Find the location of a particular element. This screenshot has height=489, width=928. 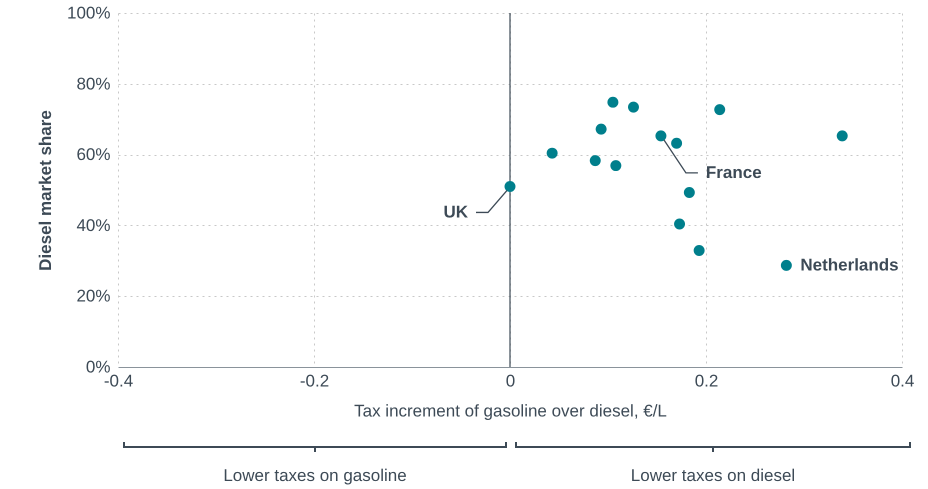

text: Lower taxes on diesel is located at coordinates (713, 476).